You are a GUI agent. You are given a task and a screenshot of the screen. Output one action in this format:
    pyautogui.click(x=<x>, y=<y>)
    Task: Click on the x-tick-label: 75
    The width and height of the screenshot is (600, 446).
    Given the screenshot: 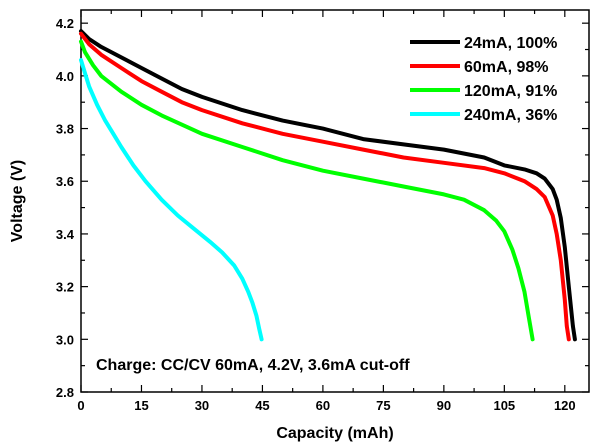 What is the action you would take?
    pyautogui.click(x=383, y=405)
    